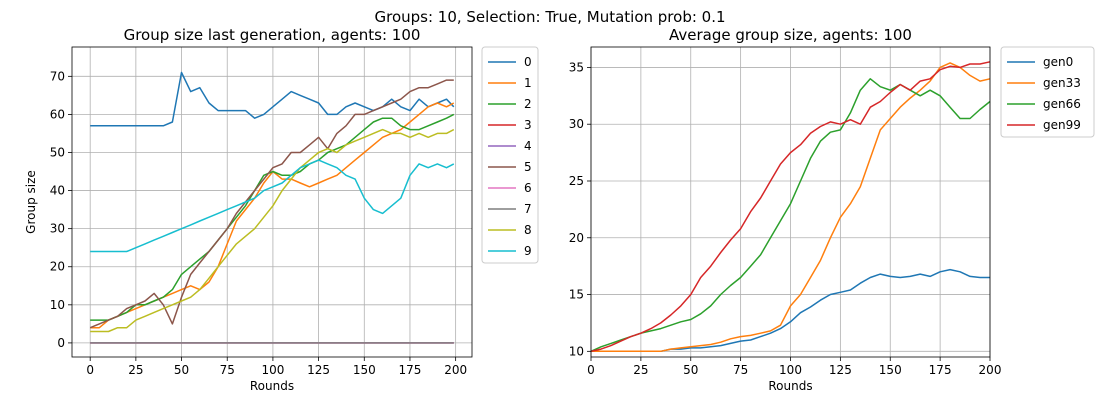  Describe the element at coordinates (1062, 83) in the screenshot. I see `legend-label-gen33: gen33` at that location.